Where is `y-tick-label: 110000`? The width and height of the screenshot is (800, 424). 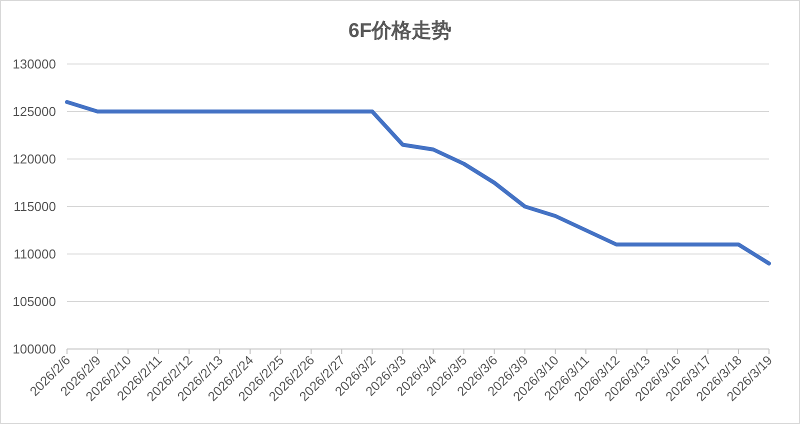 y-tick-label: 110000 is located at coordinates (35, 254).